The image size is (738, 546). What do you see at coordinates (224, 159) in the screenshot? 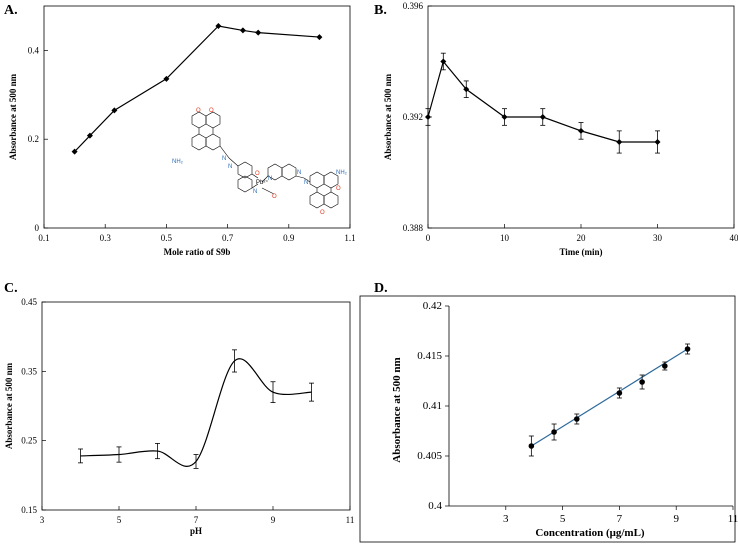
I see `mol-label-n1: N` at bounding box center [224, 159].